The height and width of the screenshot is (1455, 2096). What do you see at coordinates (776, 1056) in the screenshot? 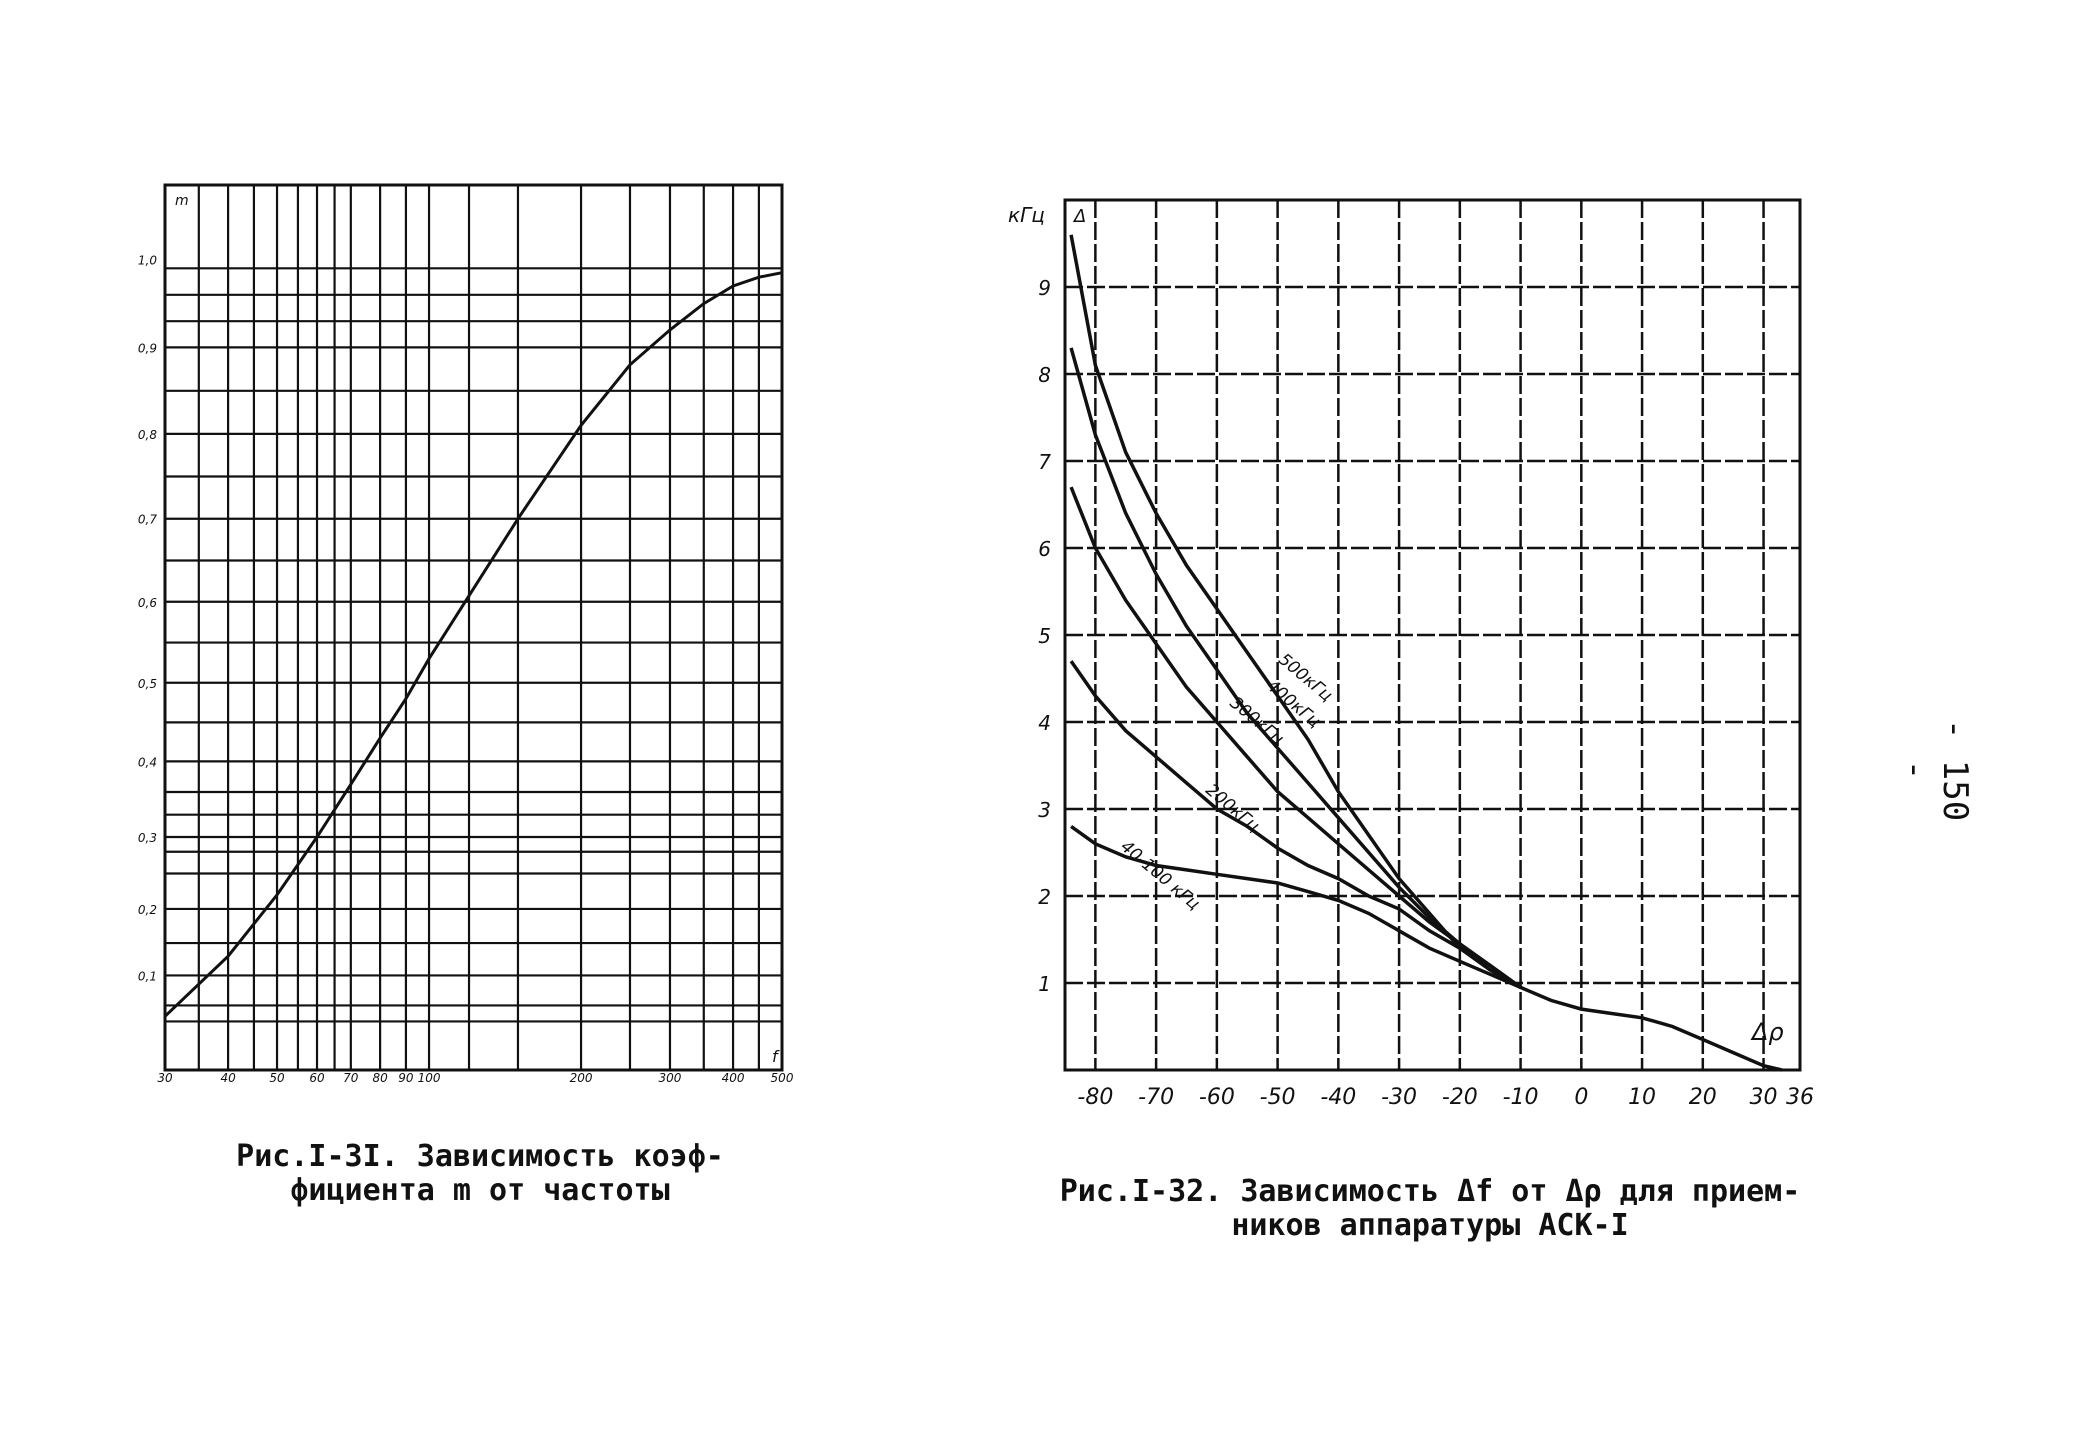
I see `left-x-axis-label: f` at bounding box center [776, 1056].